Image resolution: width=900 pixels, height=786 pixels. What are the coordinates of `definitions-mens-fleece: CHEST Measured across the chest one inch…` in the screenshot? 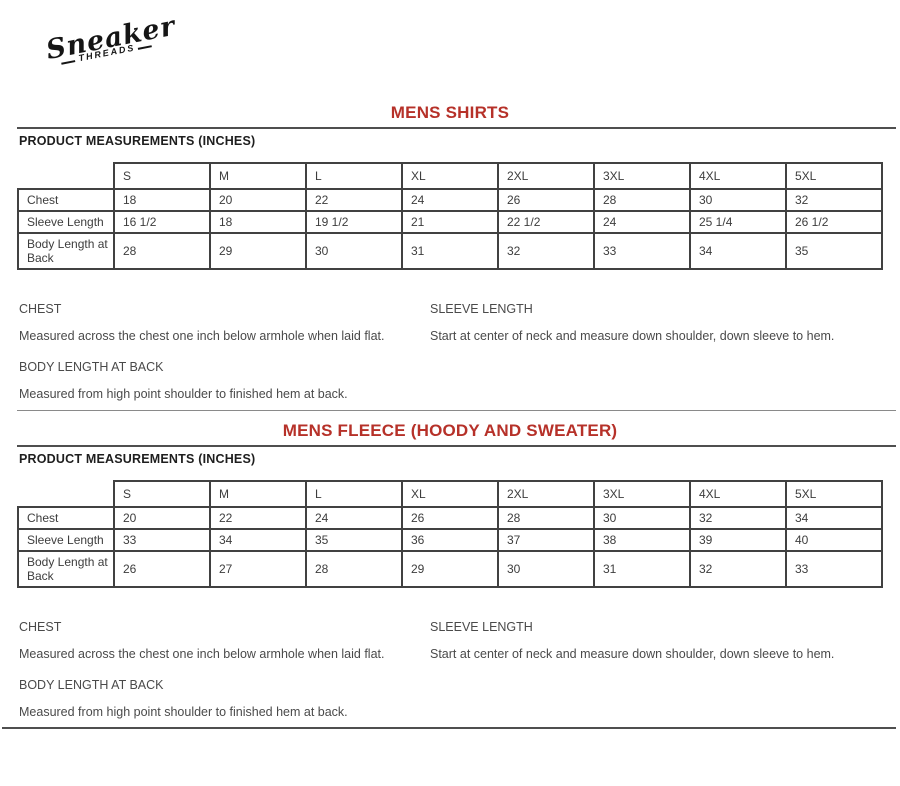 It's located at (459, 672).